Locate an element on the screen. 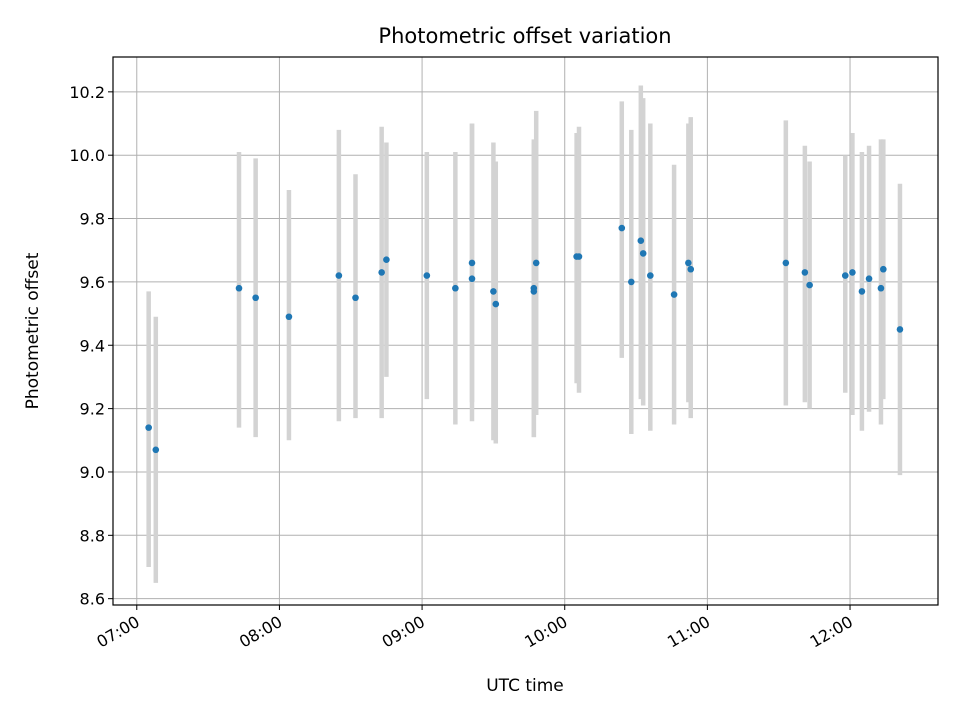  y-tick-label: 9.4 is located at coordinates (92, 345).